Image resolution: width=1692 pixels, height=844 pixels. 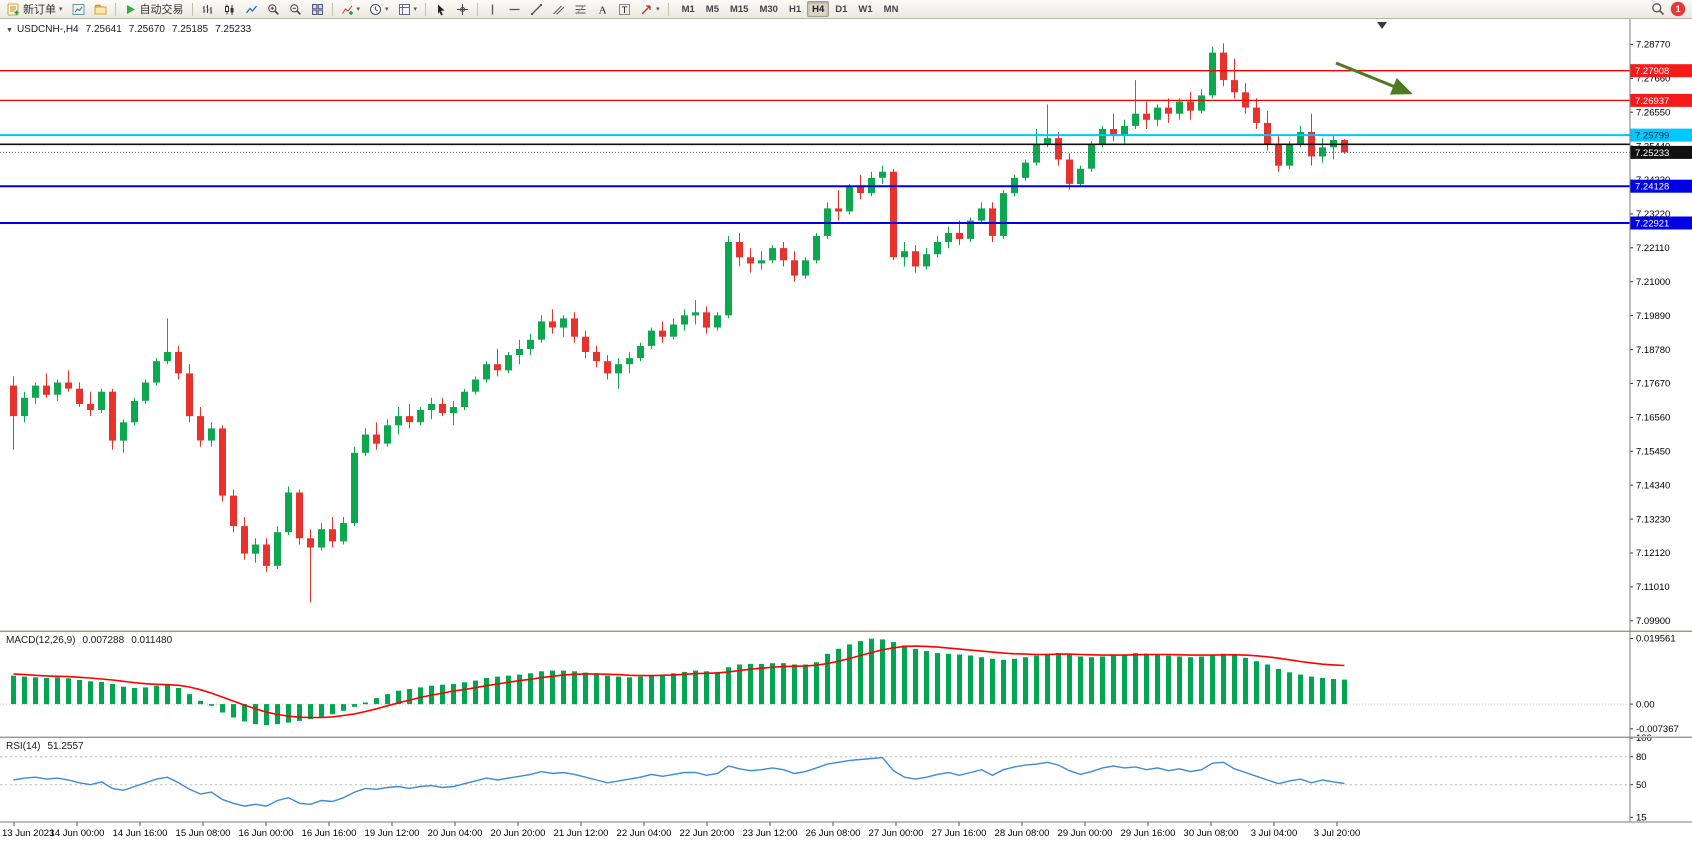 I want to click on toolbar: 新订单 ▾ 自动交易, so click(x=846, y=9).